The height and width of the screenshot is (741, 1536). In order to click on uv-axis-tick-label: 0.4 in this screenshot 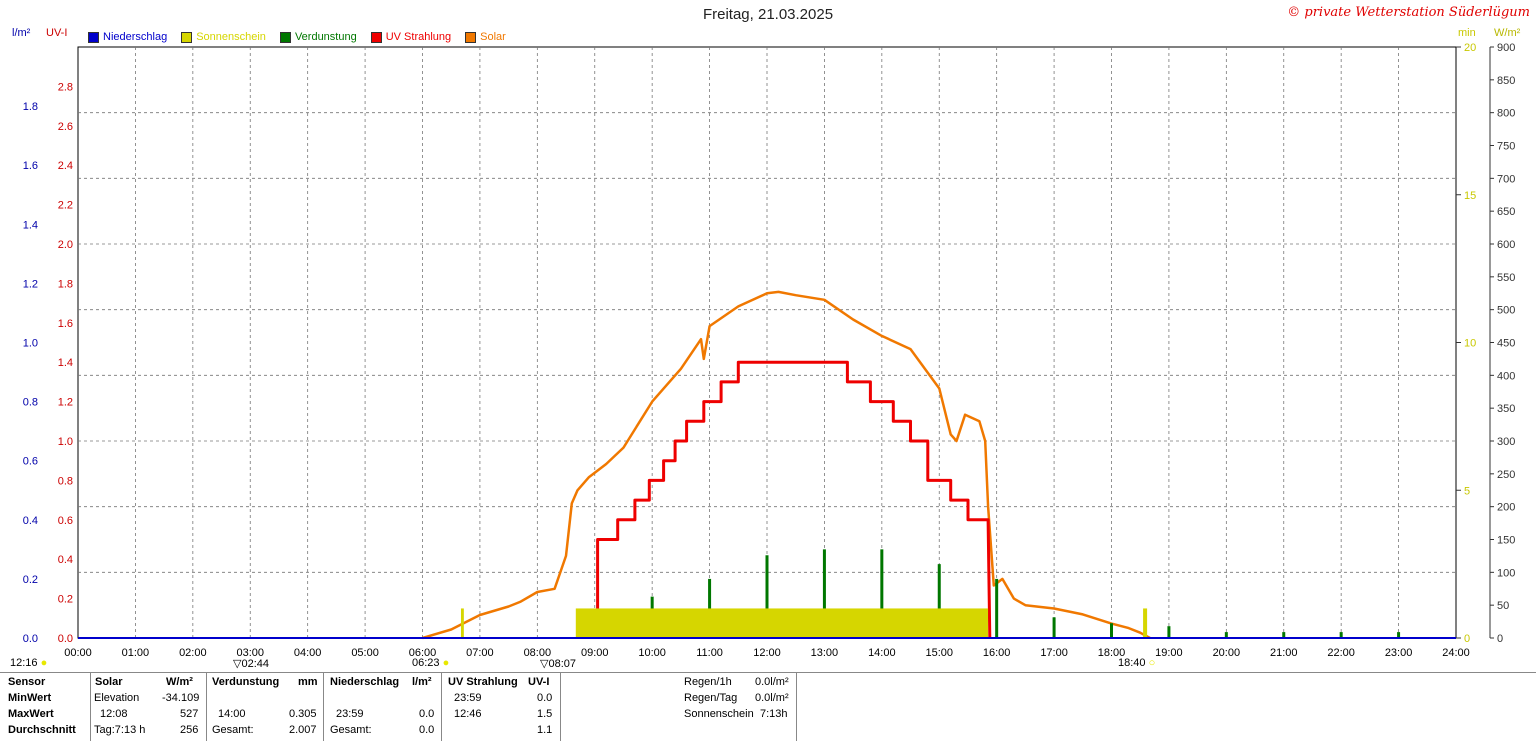, I will do `click(65, 560)`.